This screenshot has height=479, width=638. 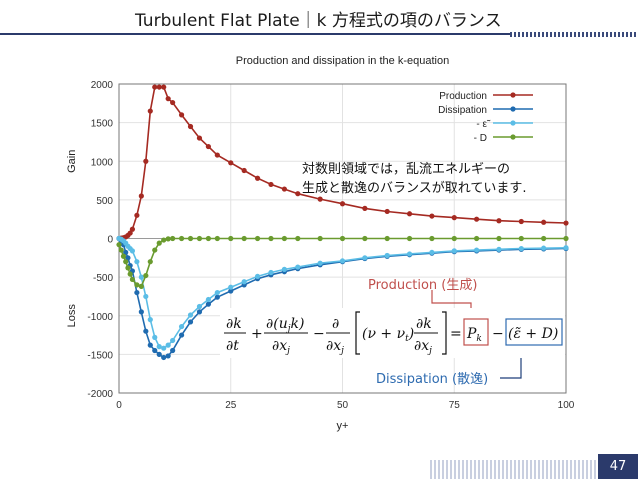 I want to click on y-axis-label-gain: Gain, so click(x=72, y=161).